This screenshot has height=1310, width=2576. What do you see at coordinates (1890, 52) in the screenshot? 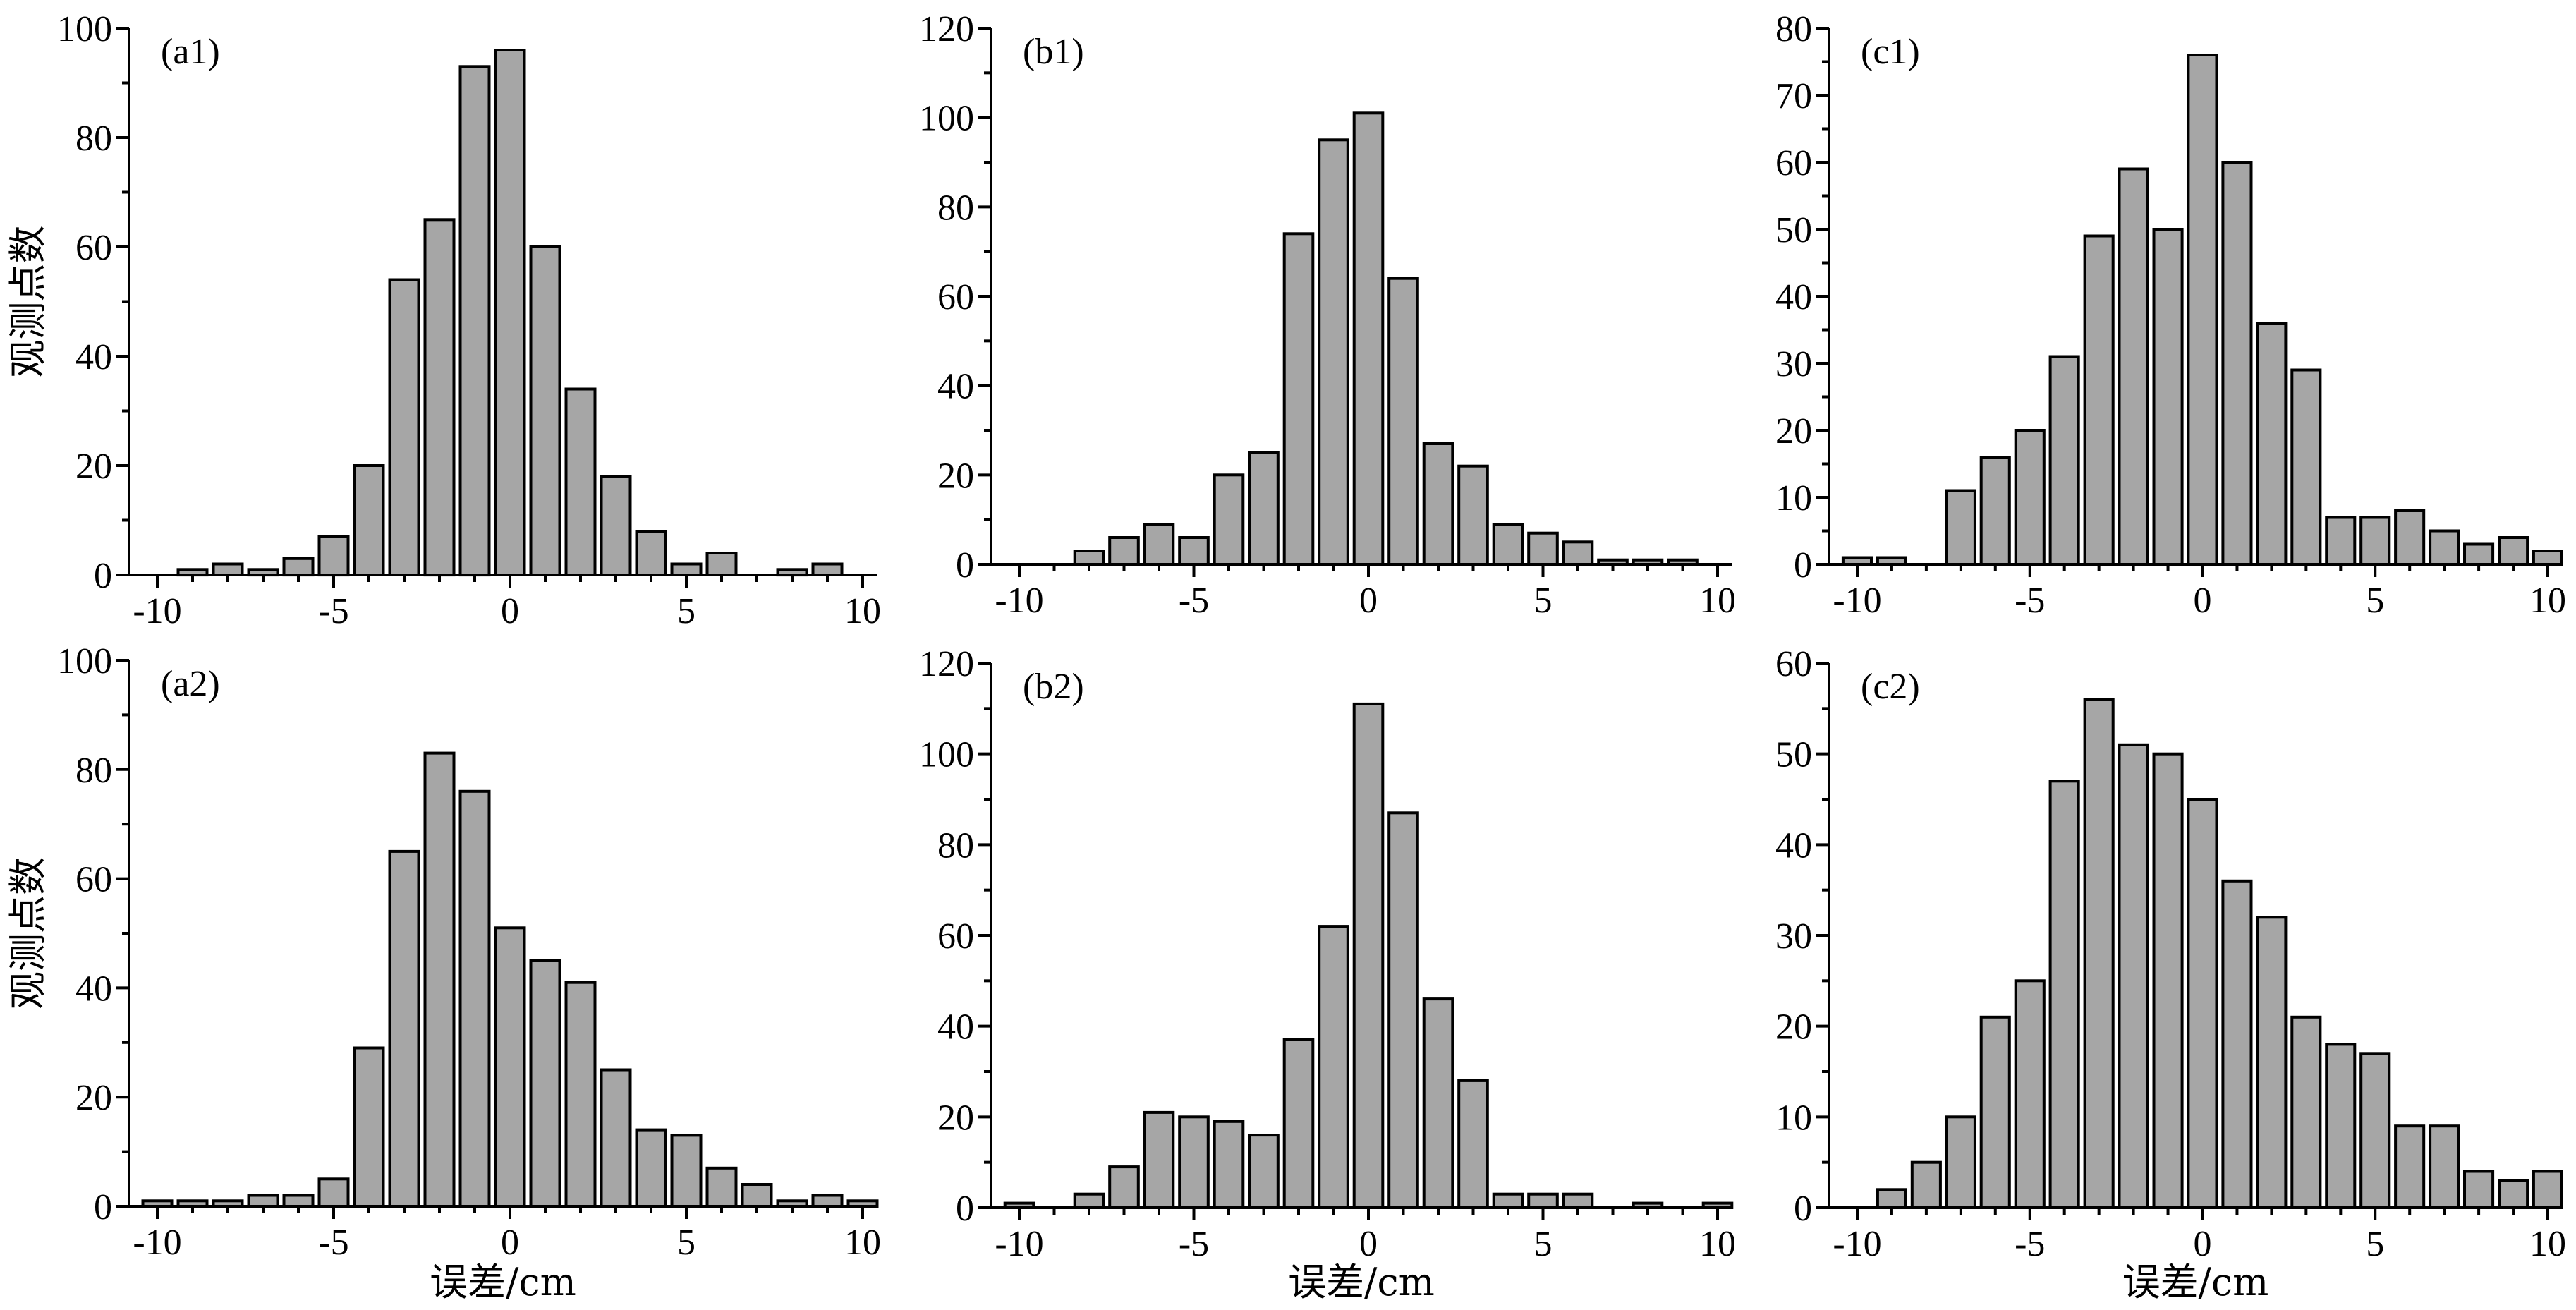
I see `panel-label: (c1)` at bounding box center [1890, 52].